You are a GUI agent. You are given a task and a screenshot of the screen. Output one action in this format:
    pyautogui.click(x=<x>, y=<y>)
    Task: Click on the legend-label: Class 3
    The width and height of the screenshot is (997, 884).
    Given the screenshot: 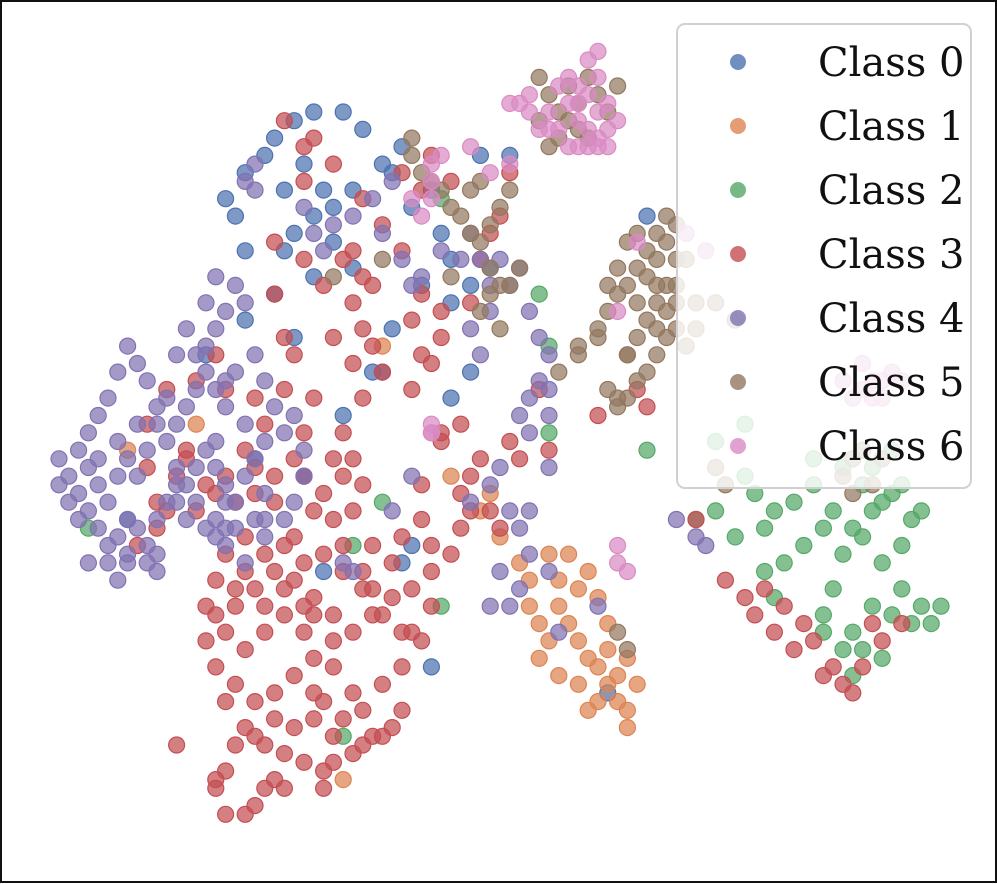 What is the action you would take?
    pyautogui.click(x=891, y=255)
    